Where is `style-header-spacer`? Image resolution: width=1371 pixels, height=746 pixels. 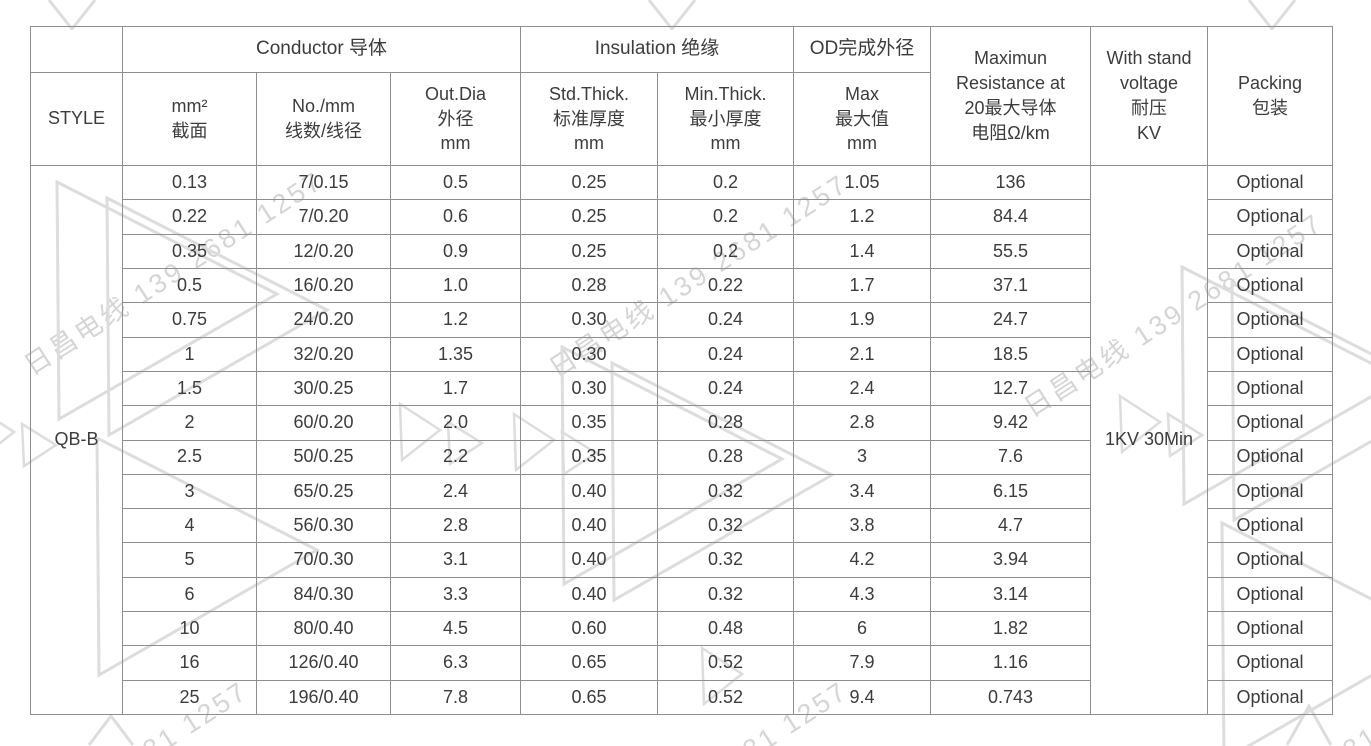 style-header-spacer is located at coordinates (76, 49).